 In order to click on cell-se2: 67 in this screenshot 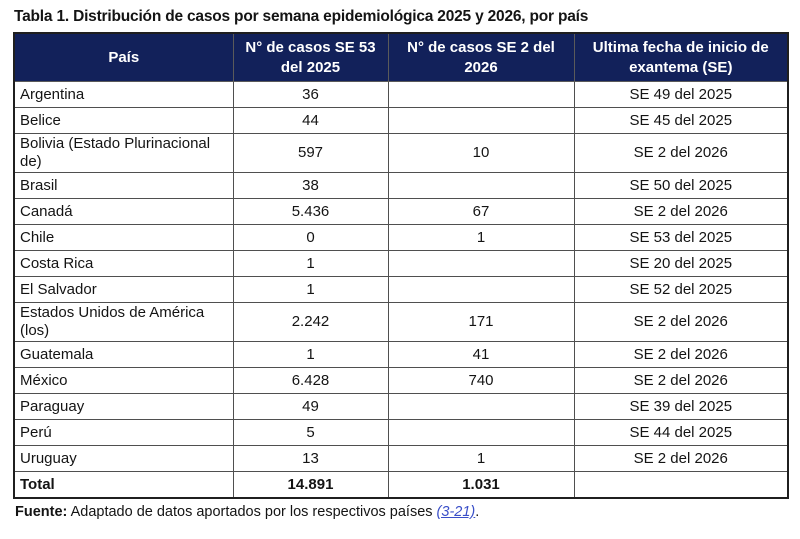, I will do `click(481, 211)`.